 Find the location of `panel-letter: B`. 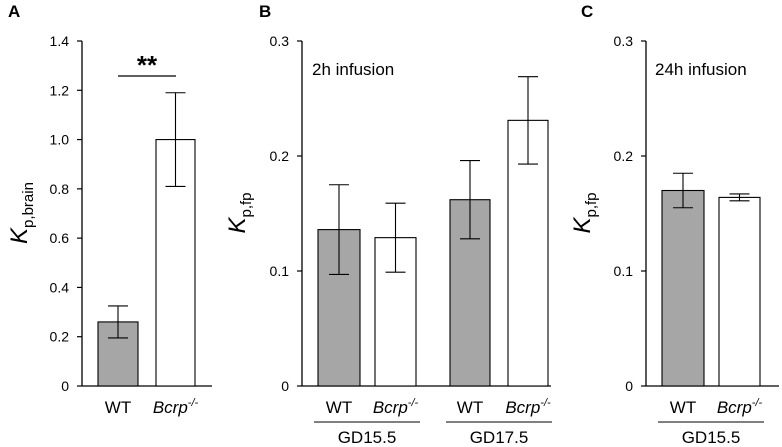

panel-letter: B is located at coordinates (265, 11).